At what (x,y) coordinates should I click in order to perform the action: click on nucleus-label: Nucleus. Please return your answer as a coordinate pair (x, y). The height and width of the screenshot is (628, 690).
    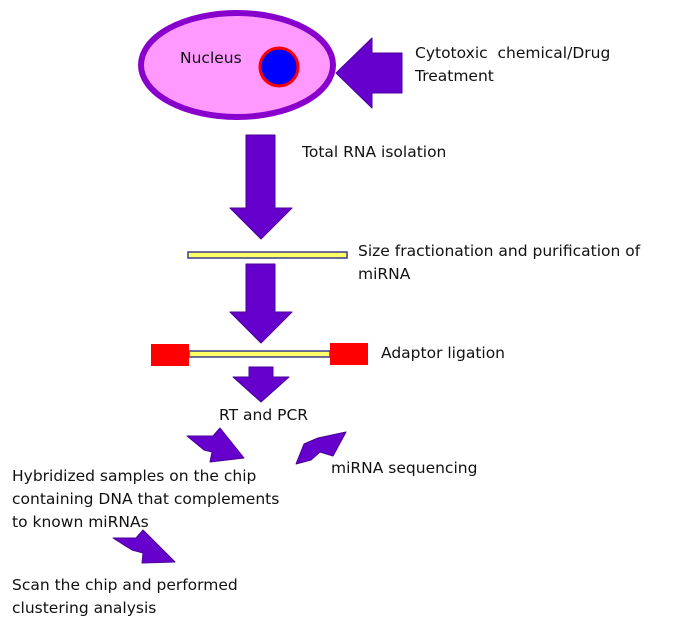
    Looking at the image, I should click on (211, 58).